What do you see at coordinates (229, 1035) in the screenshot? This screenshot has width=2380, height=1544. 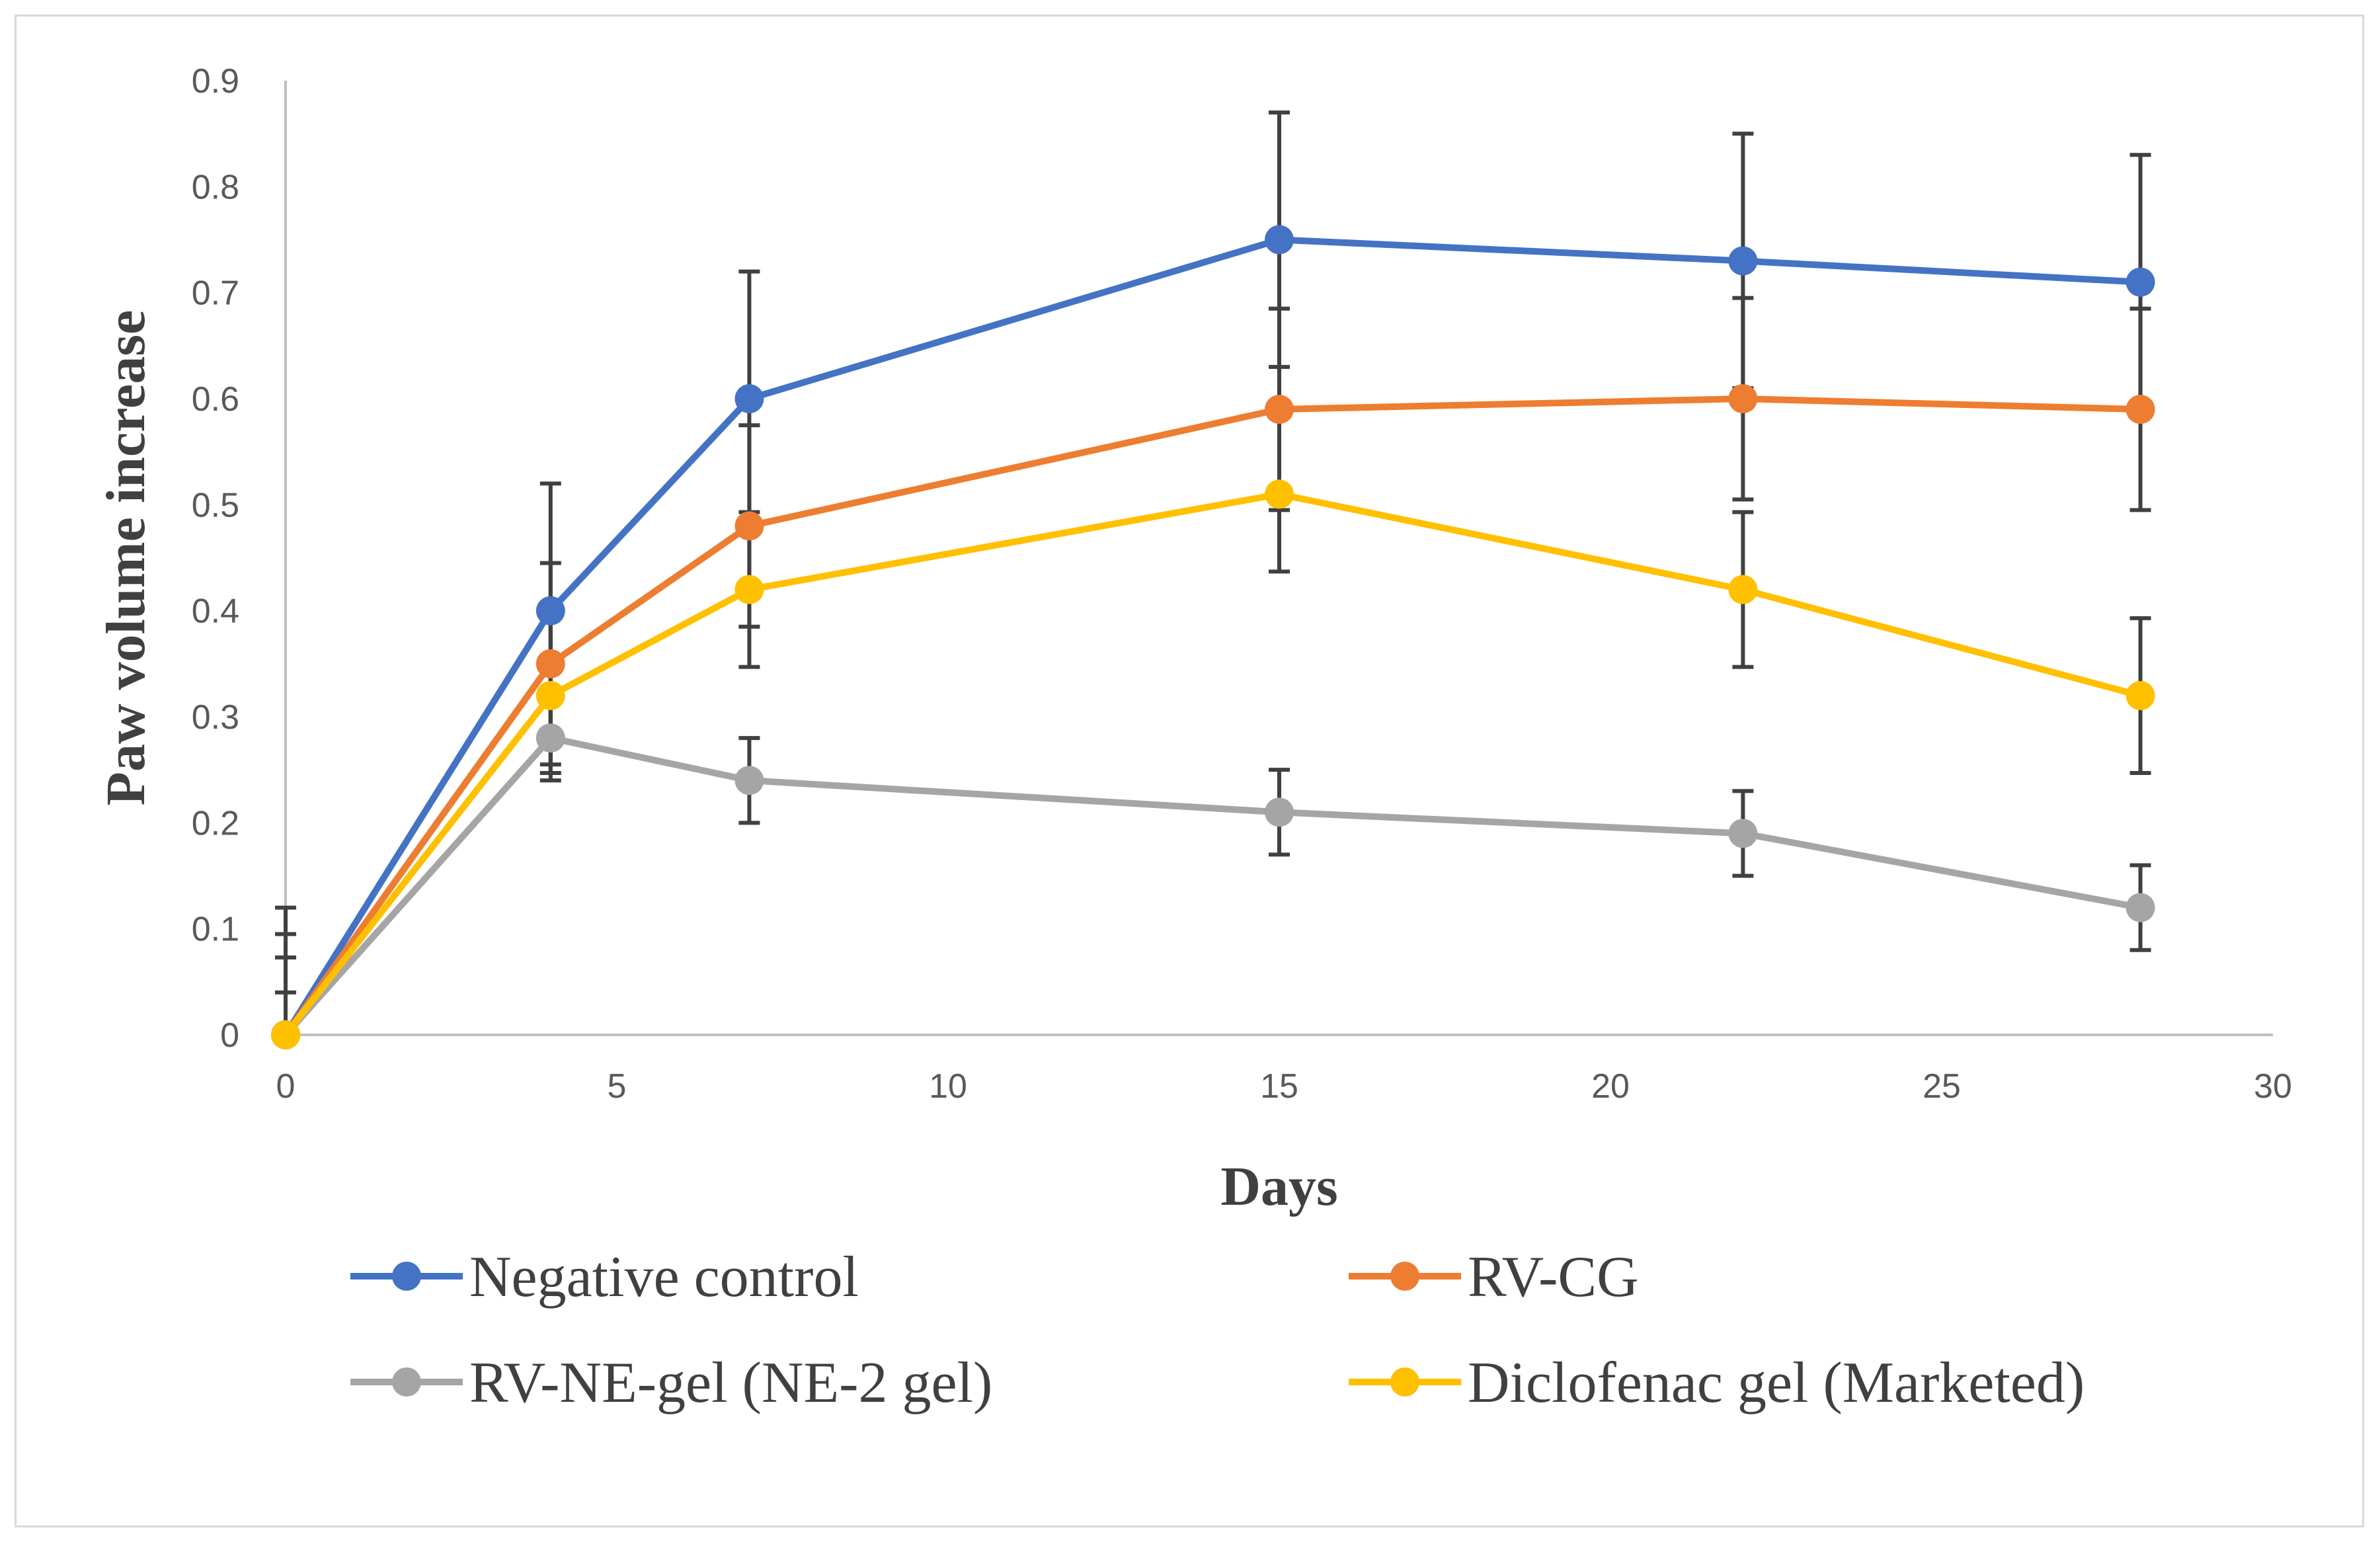 I see `y-tick-label: 0` at bounding box center [229, 1035].